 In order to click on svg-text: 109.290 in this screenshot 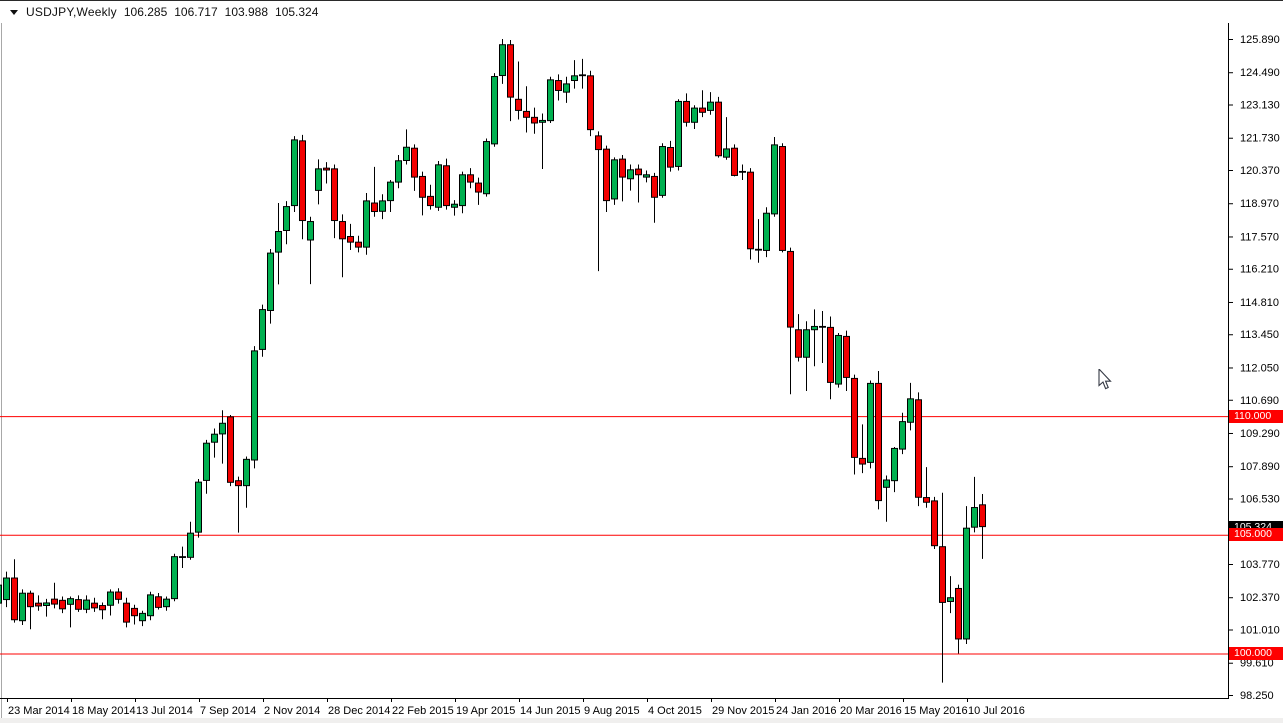, I will do `click(1260, 434)`.